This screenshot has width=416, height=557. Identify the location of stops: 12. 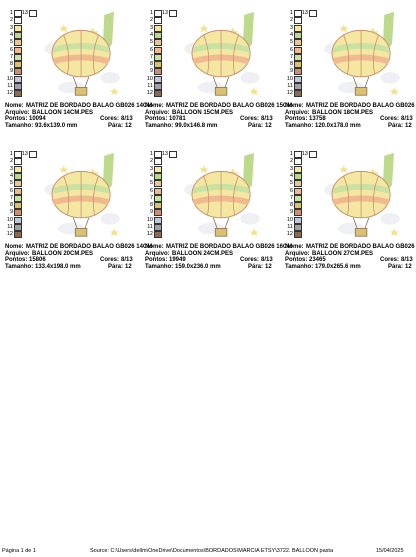
(268, 125).